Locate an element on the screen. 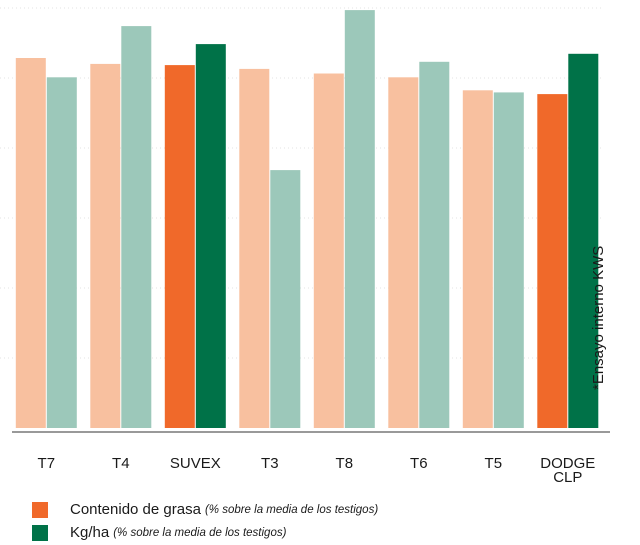 The image size is (640, 545). bar-grasa-t7 is located at coordinates (30, 243).